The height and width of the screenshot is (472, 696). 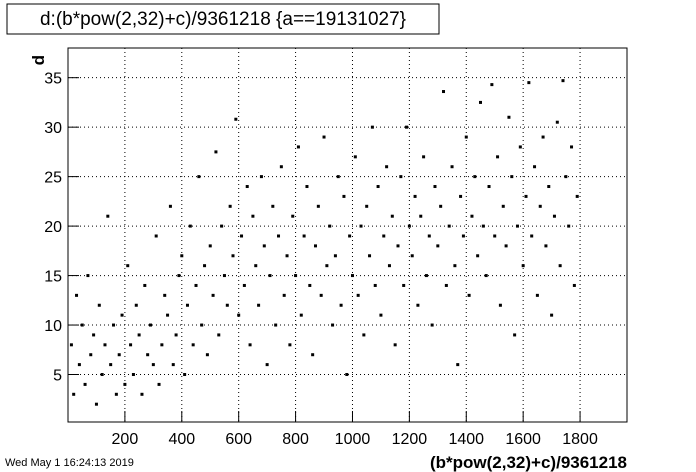 I want to click on x-tick-label: 800, so click(x=295, y=439).